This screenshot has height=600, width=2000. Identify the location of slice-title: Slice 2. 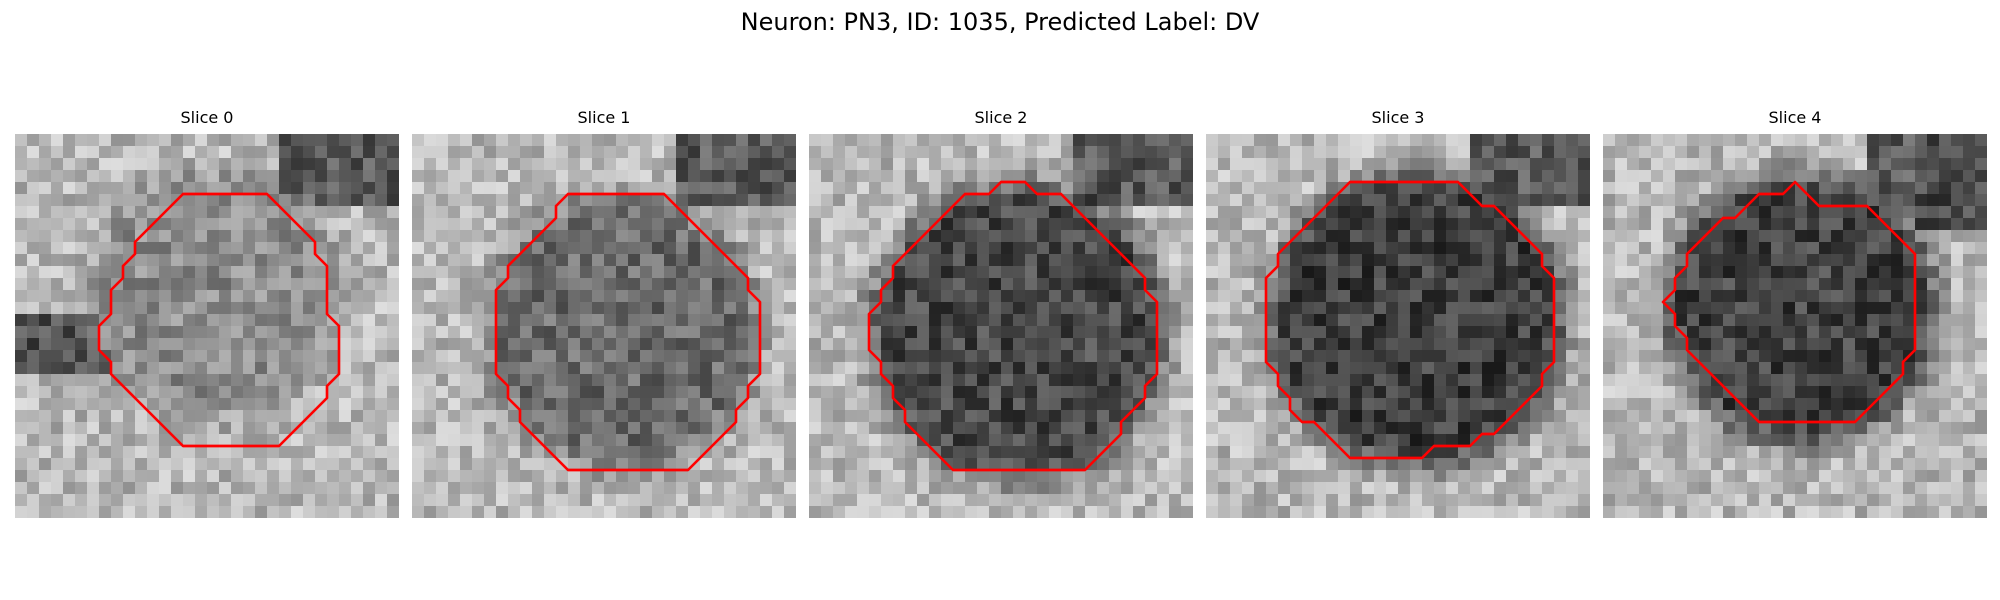
(1001, 117).